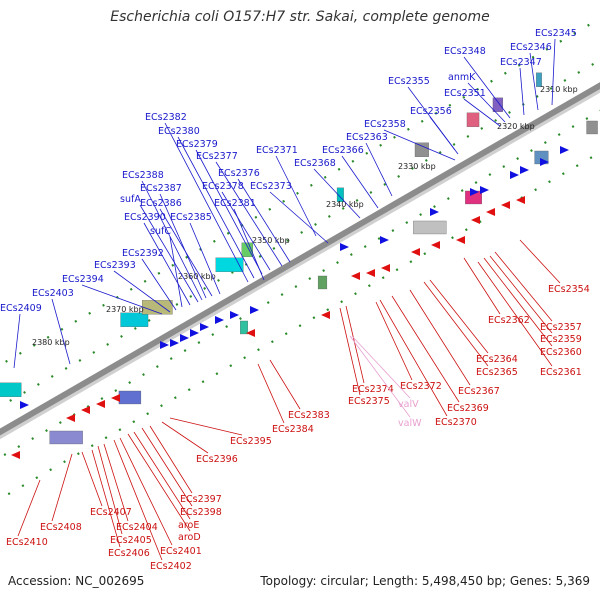 The width and height of the screenshot is (600, 600). I want to click on forward-gene-label: ECs2380, so click(179, 131).